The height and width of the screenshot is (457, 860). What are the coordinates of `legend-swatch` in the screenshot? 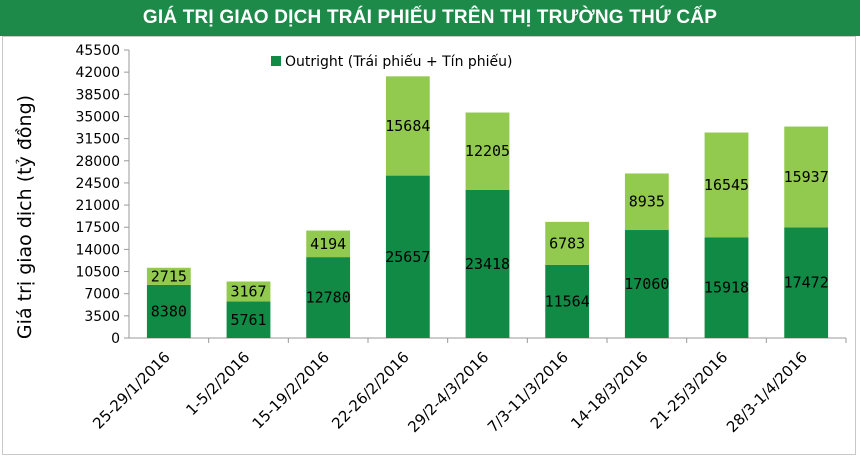 It's located at (276, 61).